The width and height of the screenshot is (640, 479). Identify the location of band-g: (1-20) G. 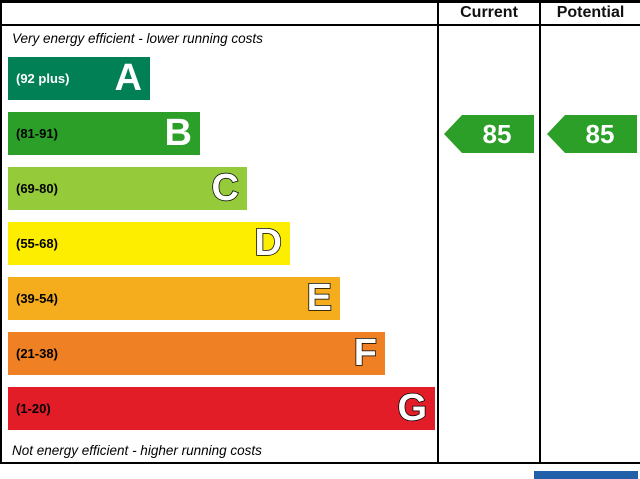
(221, 408).